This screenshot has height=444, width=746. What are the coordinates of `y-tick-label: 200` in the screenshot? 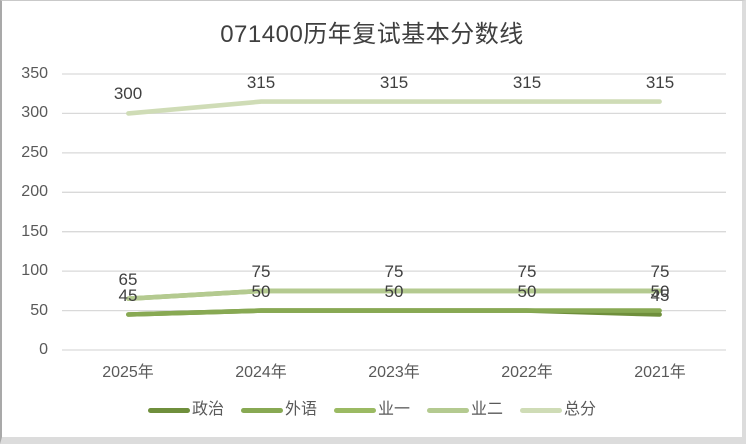 It's located at (34, 191).